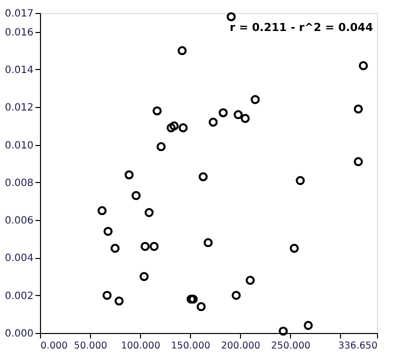  Describe the element at coordinates (19, 334) in the screenshot. I see `y-tick-label: 0.000` at that location.